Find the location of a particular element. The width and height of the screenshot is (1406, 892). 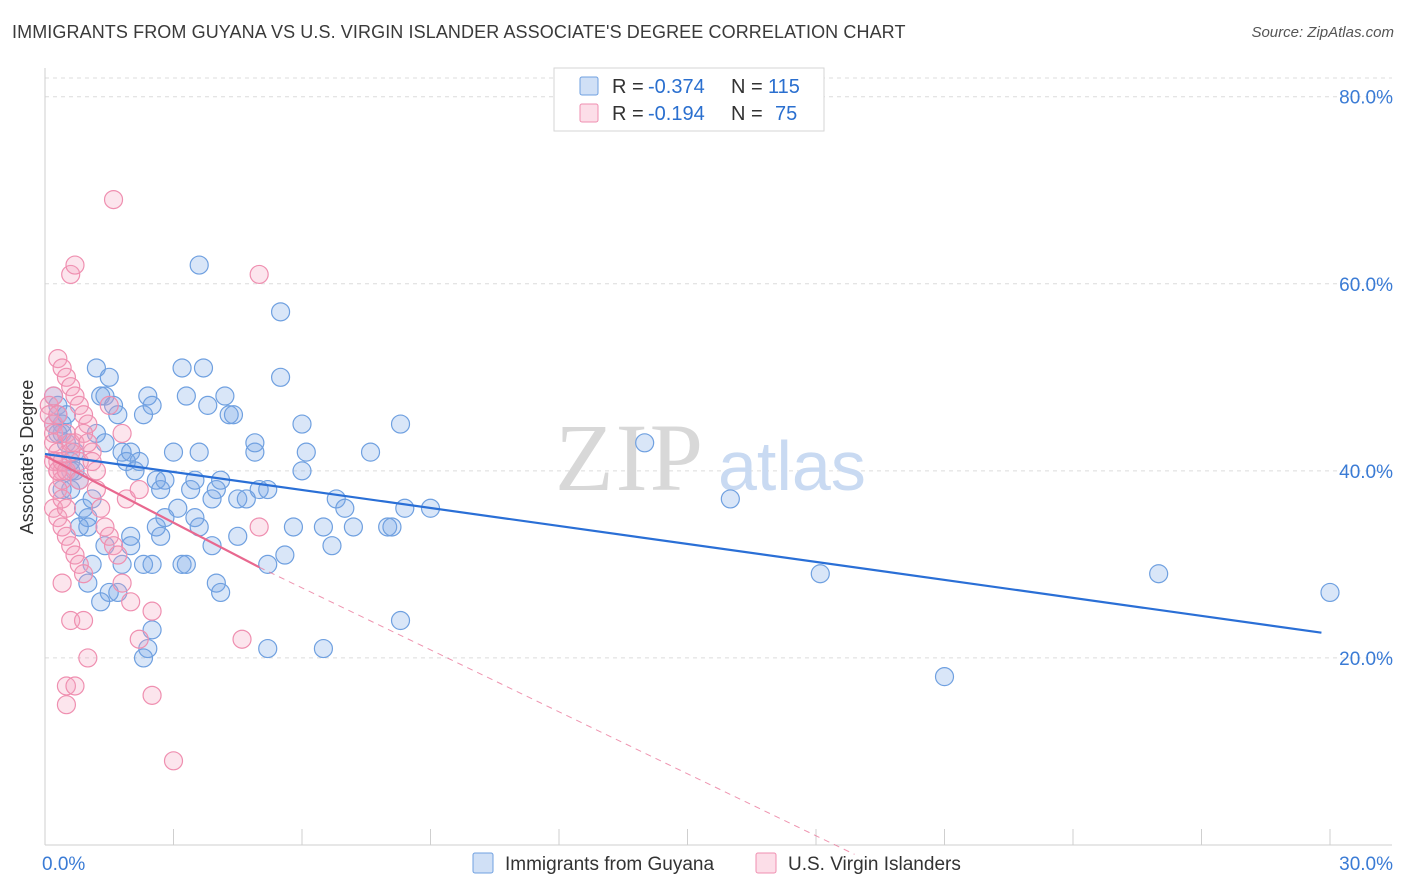

legend-n-value-2: 75 is located at coordinates (786, 114).